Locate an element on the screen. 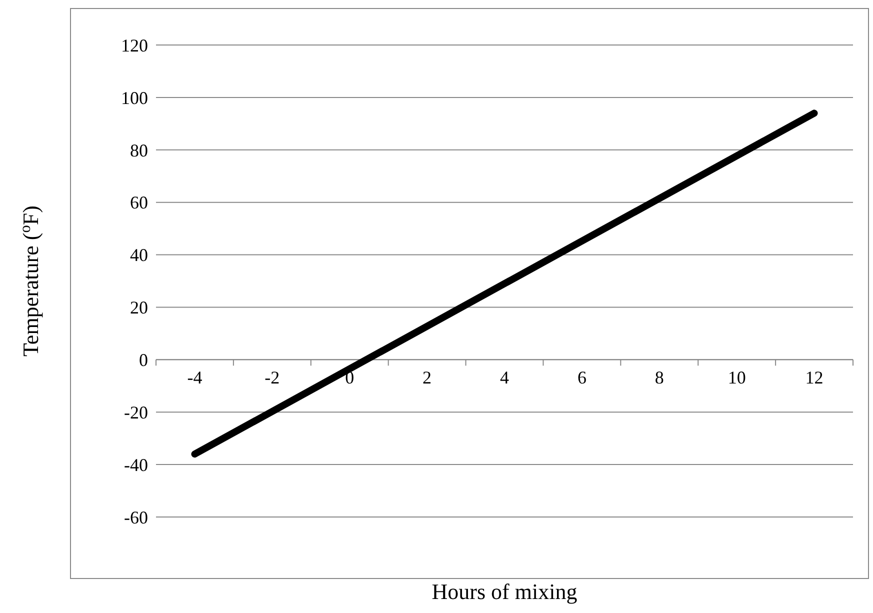 This screenshot has width=873, height=613. y-tick-label: 100 is located at coordinates (134, 98).